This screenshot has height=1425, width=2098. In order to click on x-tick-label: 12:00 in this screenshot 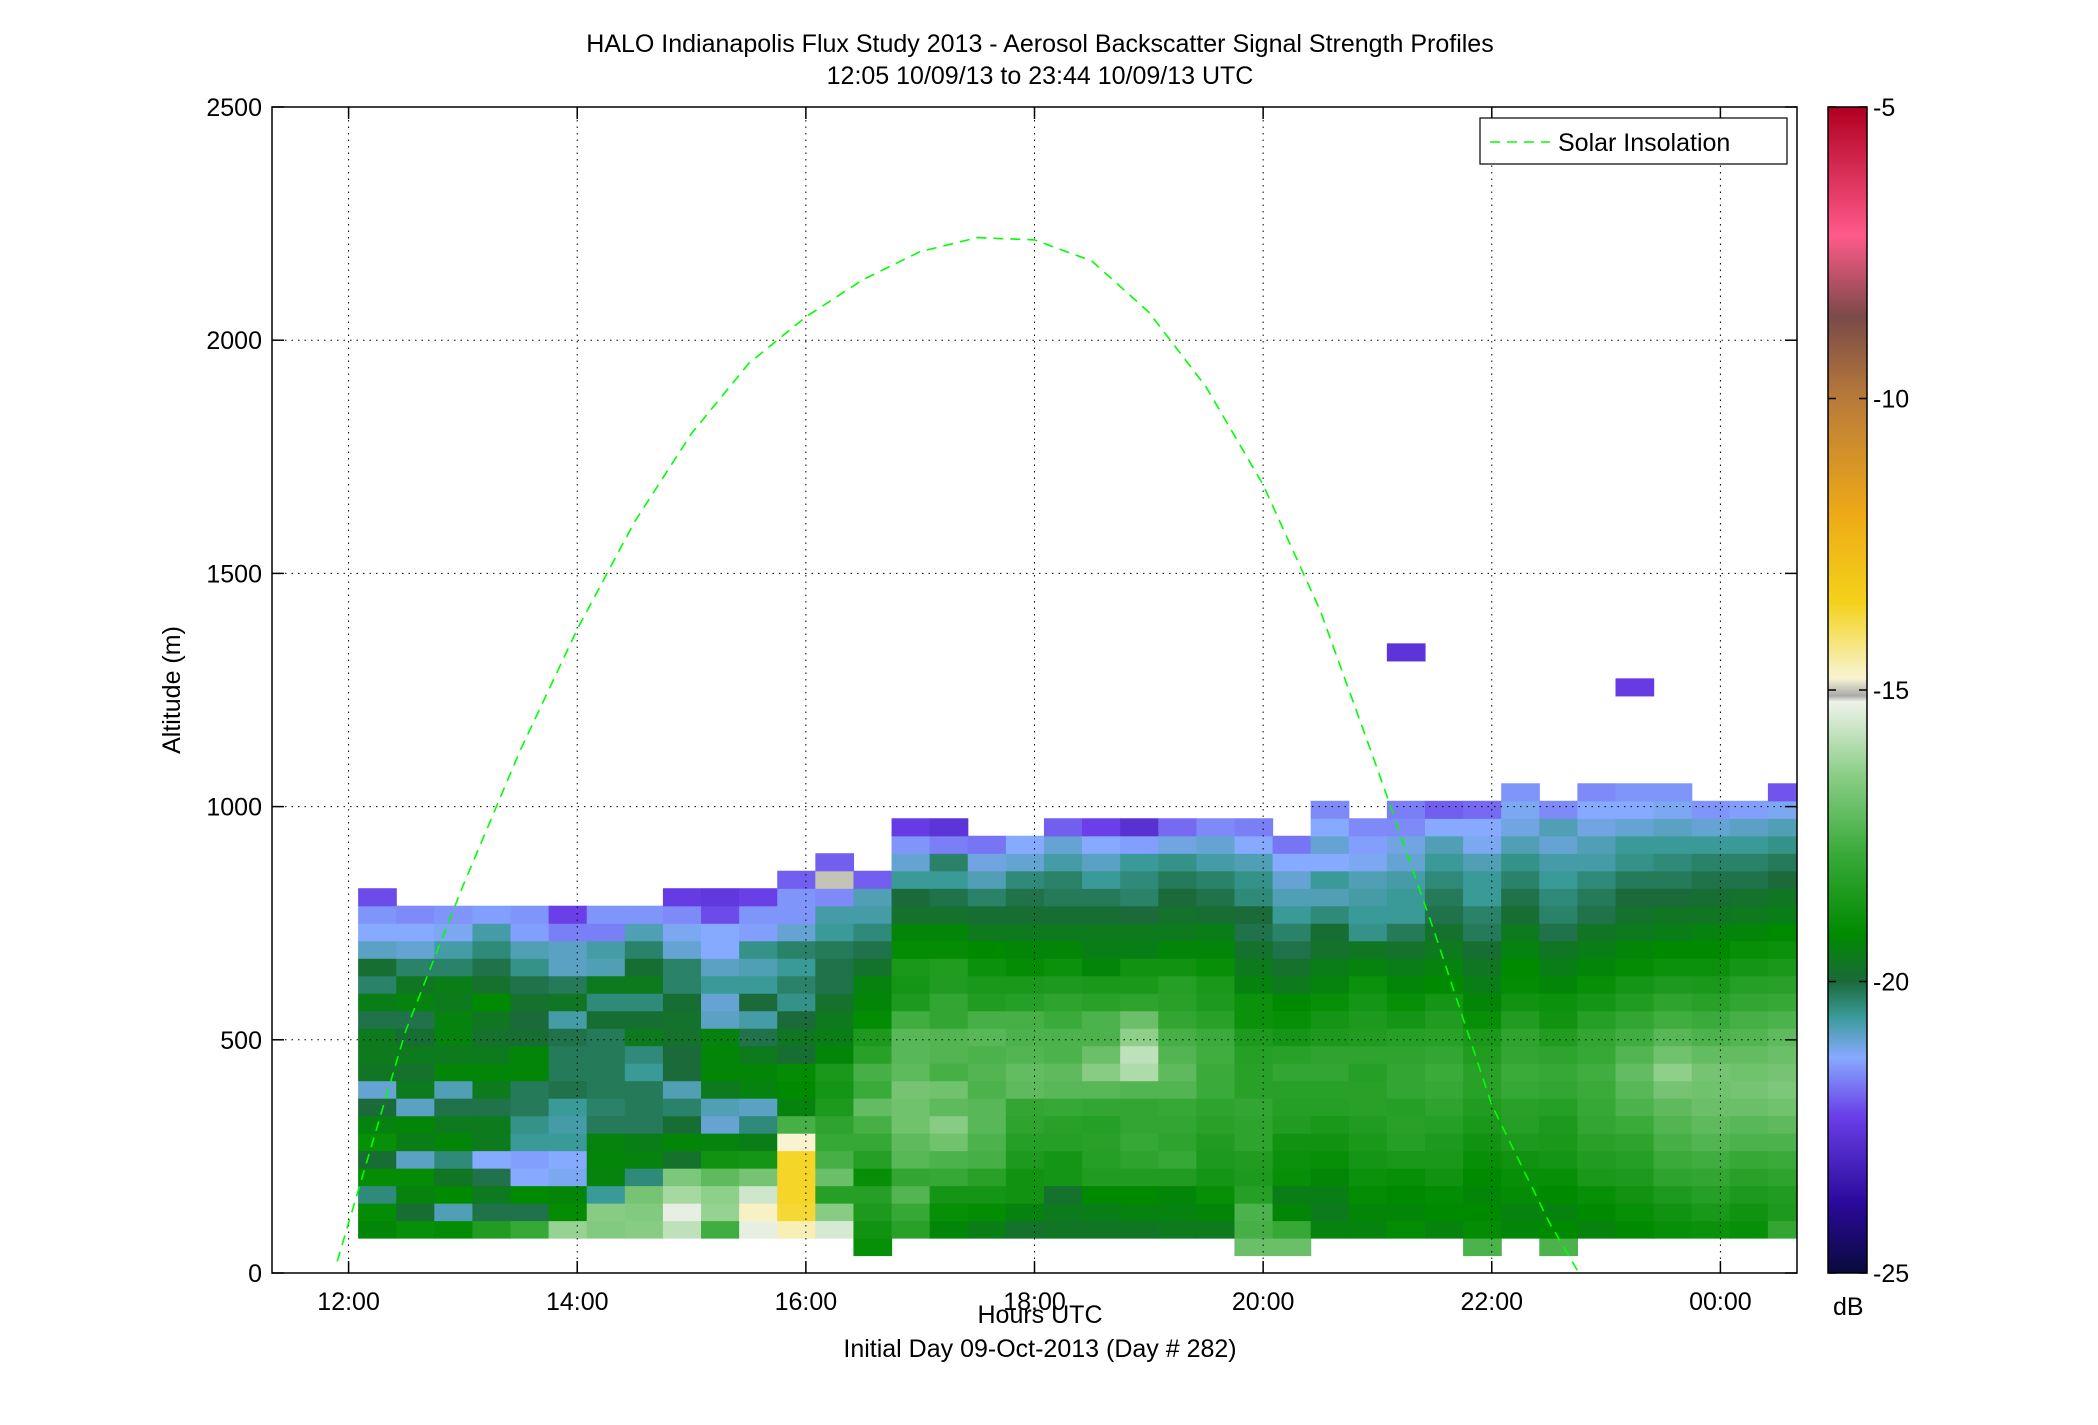, I will do `click(348, 1302)`.